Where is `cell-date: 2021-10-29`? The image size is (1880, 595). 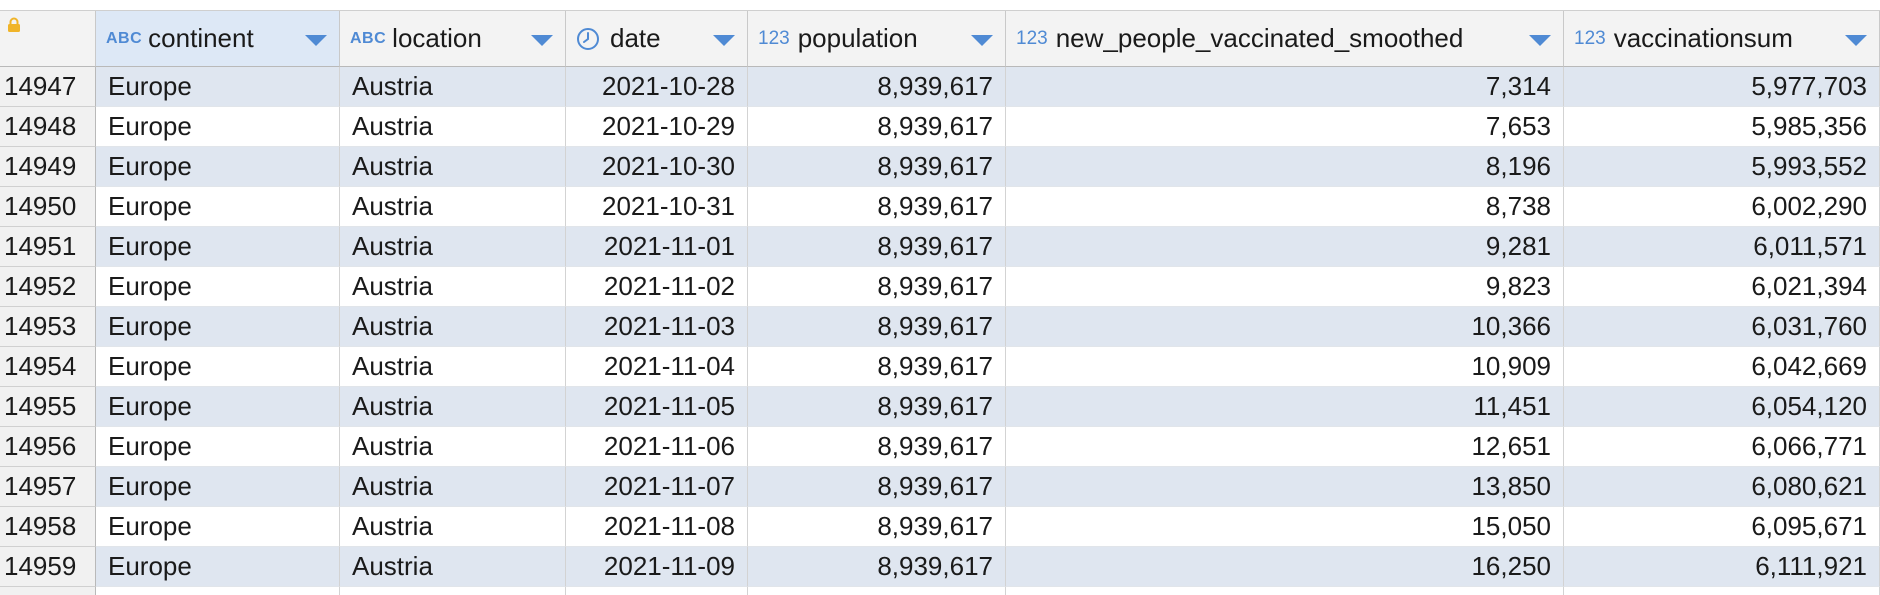 cell-date: 2021-10-29 is located at coordinates (657, 127).